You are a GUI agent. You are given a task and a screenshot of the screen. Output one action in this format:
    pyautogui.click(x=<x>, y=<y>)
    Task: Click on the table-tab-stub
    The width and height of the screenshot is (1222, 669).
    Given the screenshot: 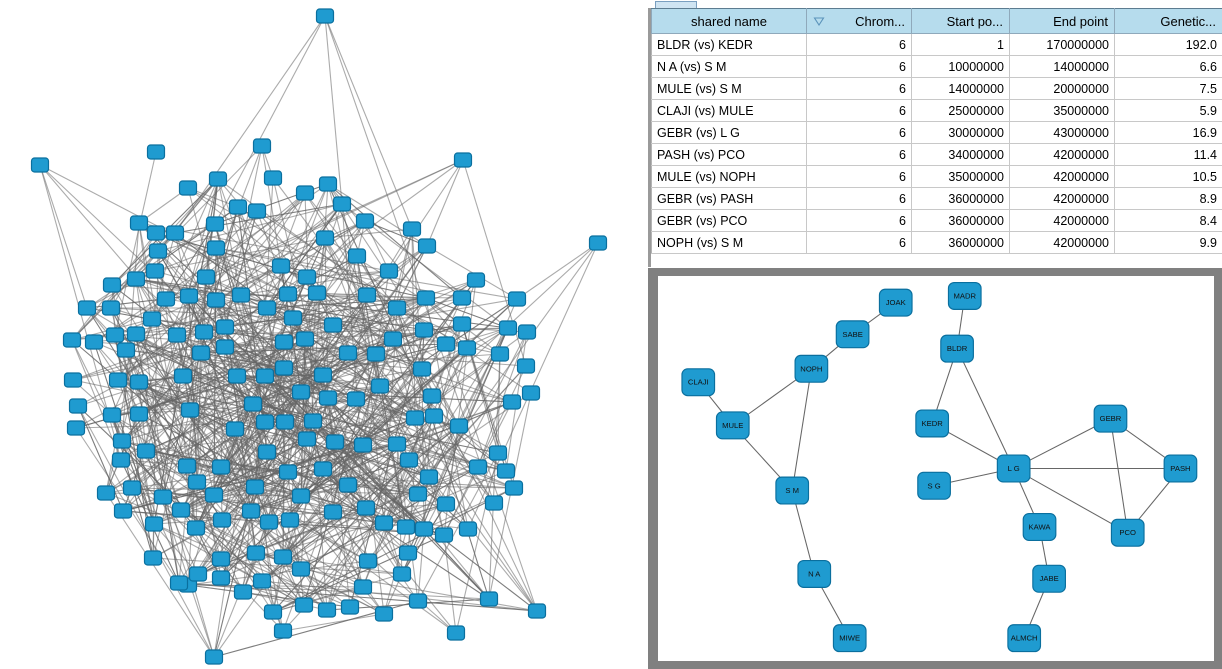 What is the action you would take?
    pyautogui.click(x=676, y=5)
    